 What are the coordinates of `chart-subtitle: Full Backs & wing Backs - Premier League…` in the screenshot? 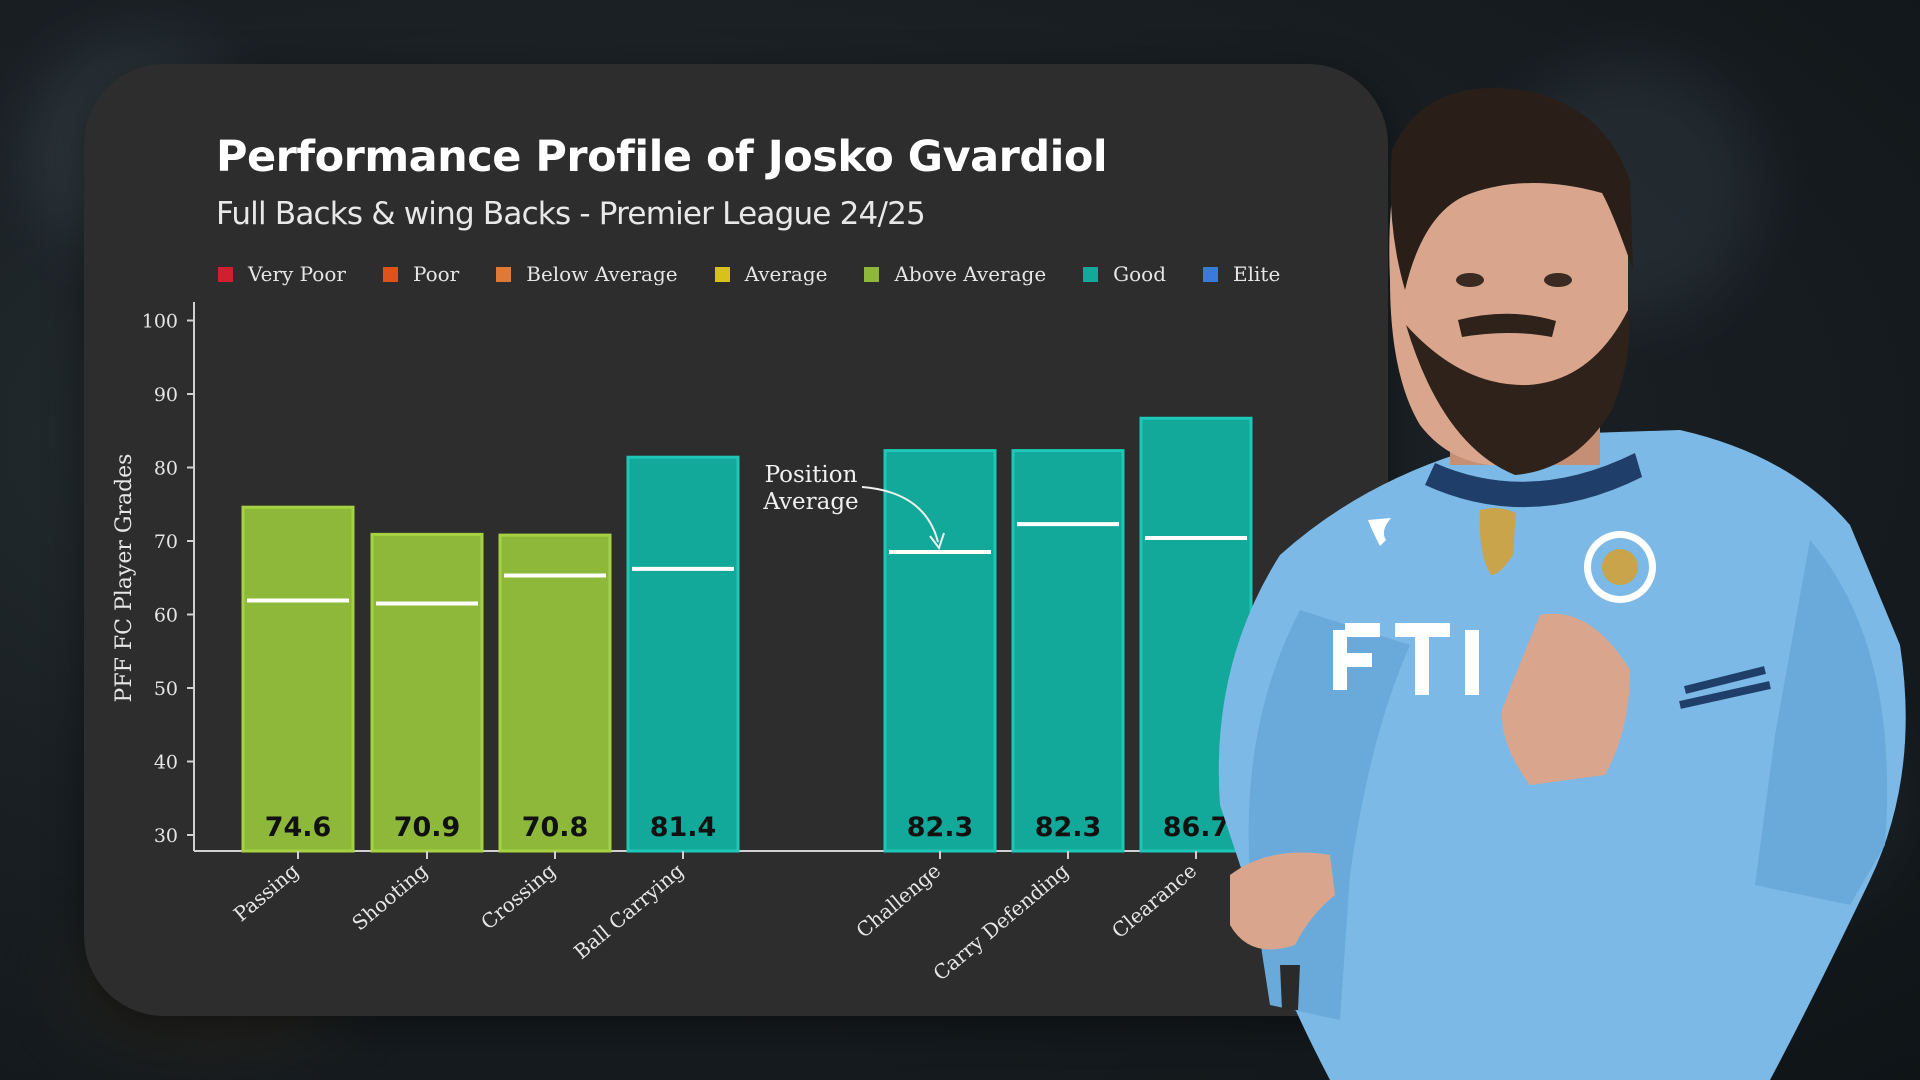 It's located at (571, 214).